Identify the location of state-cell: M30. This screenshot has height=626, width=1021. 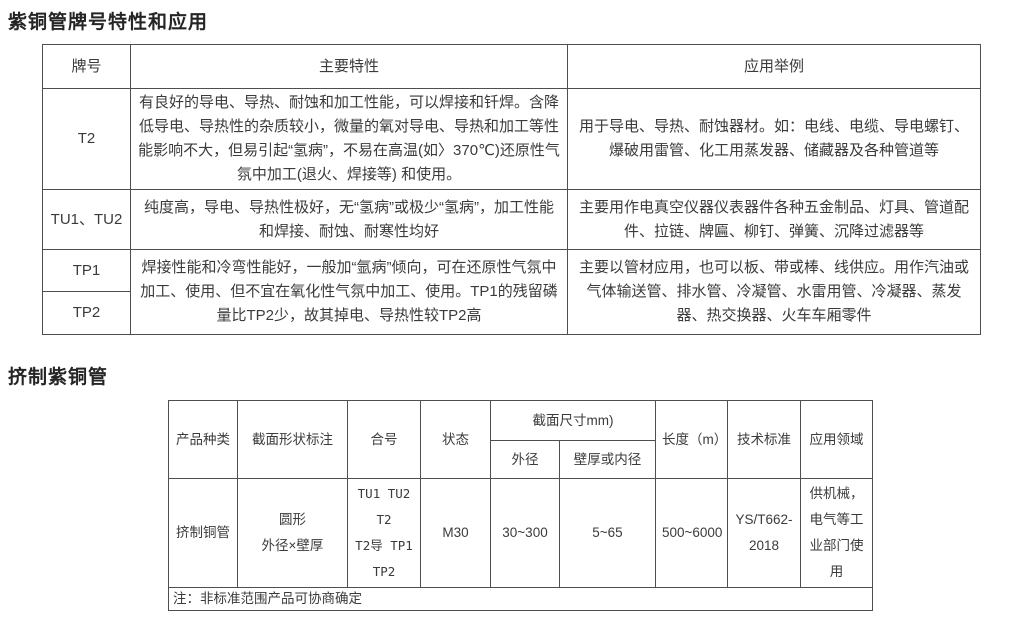
(455, 533).